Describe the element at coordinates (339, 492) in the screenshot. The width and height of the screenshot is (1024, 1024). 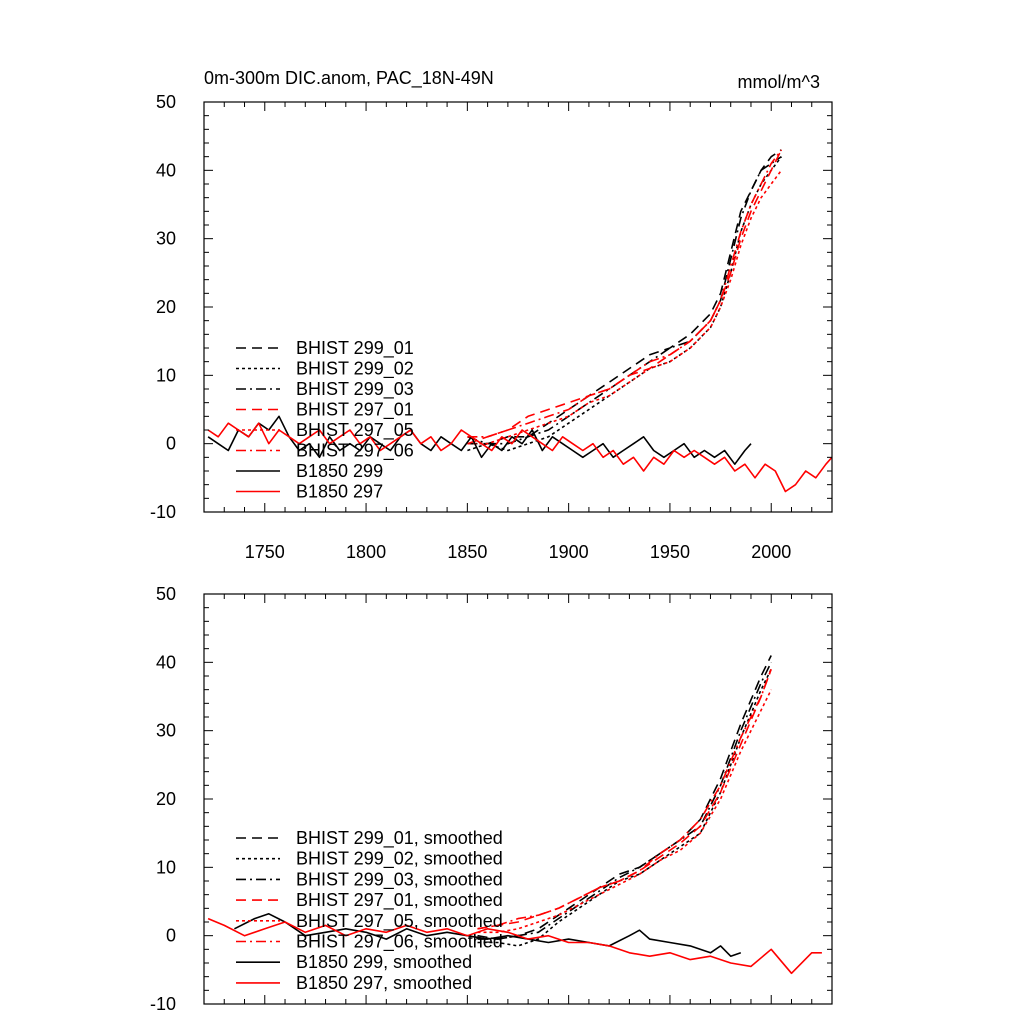
I see `legend-label: B1850 297` at that location.